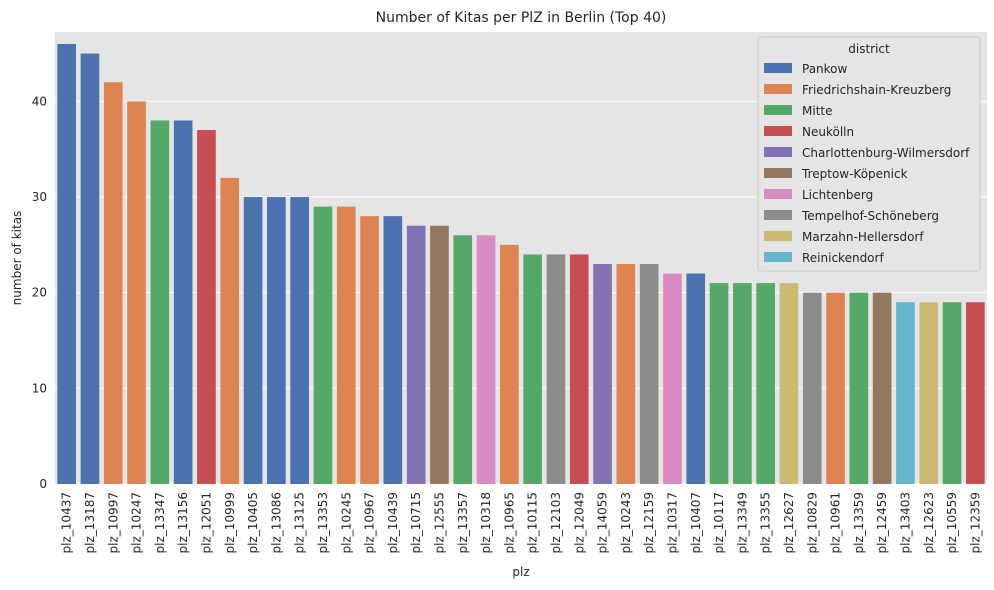  What do you see at coordinates (870, 216) in the screenshot?
I see `legend-label: Tempelhof-Schöneberg` at bounding box center [870, 216].